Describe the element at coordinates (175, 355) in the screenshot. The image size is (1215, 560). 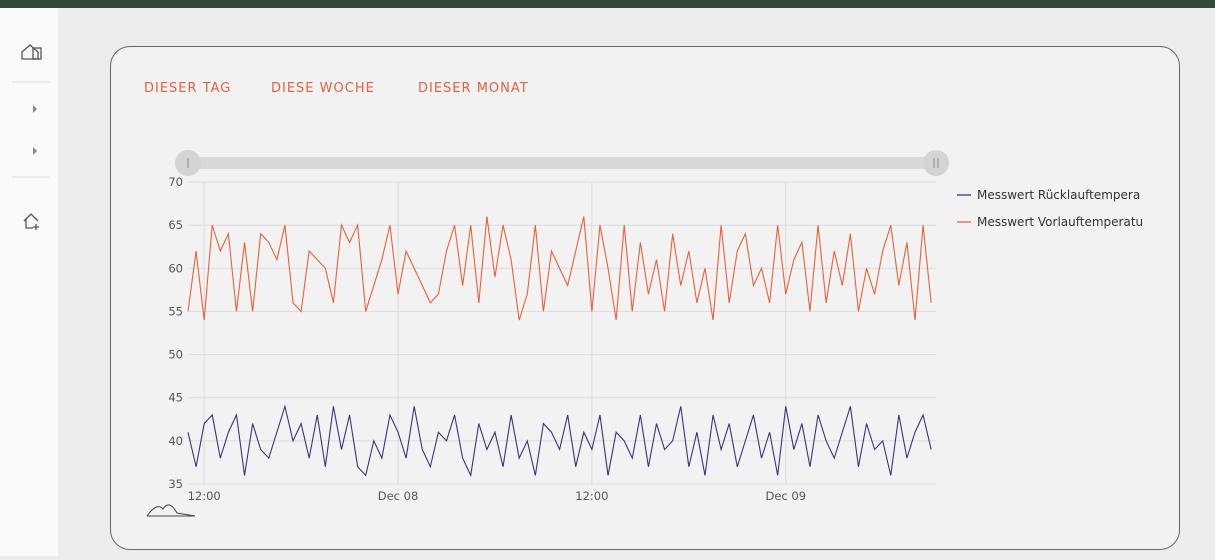
I see `y-tick-label: 50` at that location.